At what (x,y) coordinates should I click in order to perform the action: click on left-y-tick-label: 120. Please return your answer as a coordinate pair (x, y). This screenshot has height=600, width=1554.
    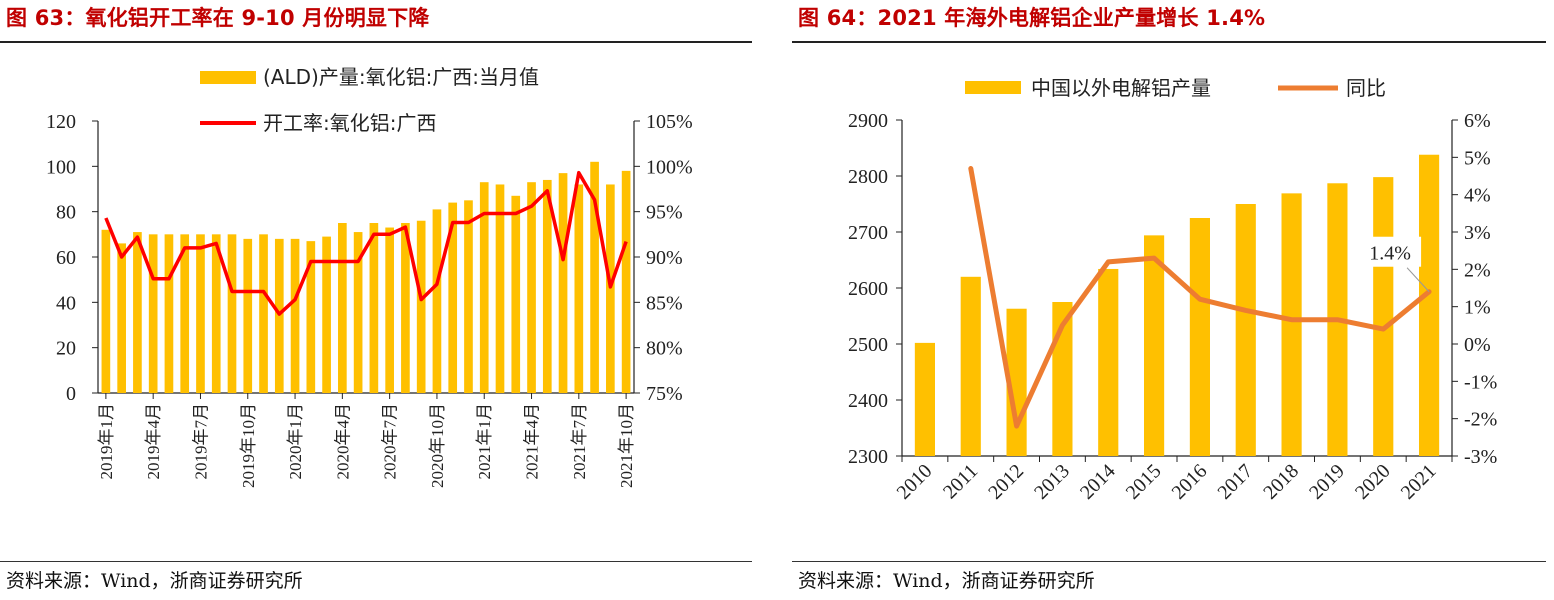
    Looking at the image, I should click on (61, 122).